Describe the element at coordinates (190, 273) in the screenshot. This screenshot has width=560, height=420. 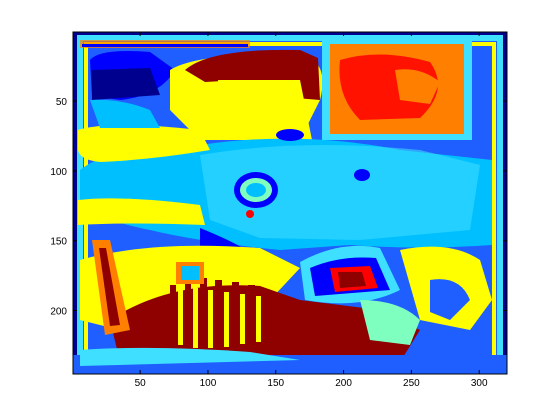
I see `box-orange-inner` at that location.